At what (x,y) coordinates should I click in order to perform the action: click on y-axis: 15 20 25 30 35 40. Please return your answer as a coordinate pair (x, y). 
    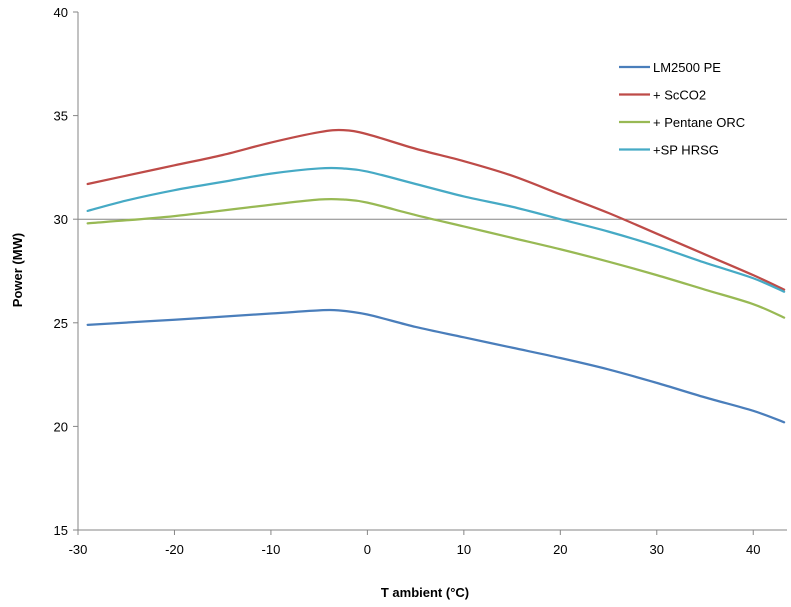
    Looking at the image, I should click on (66, 271).